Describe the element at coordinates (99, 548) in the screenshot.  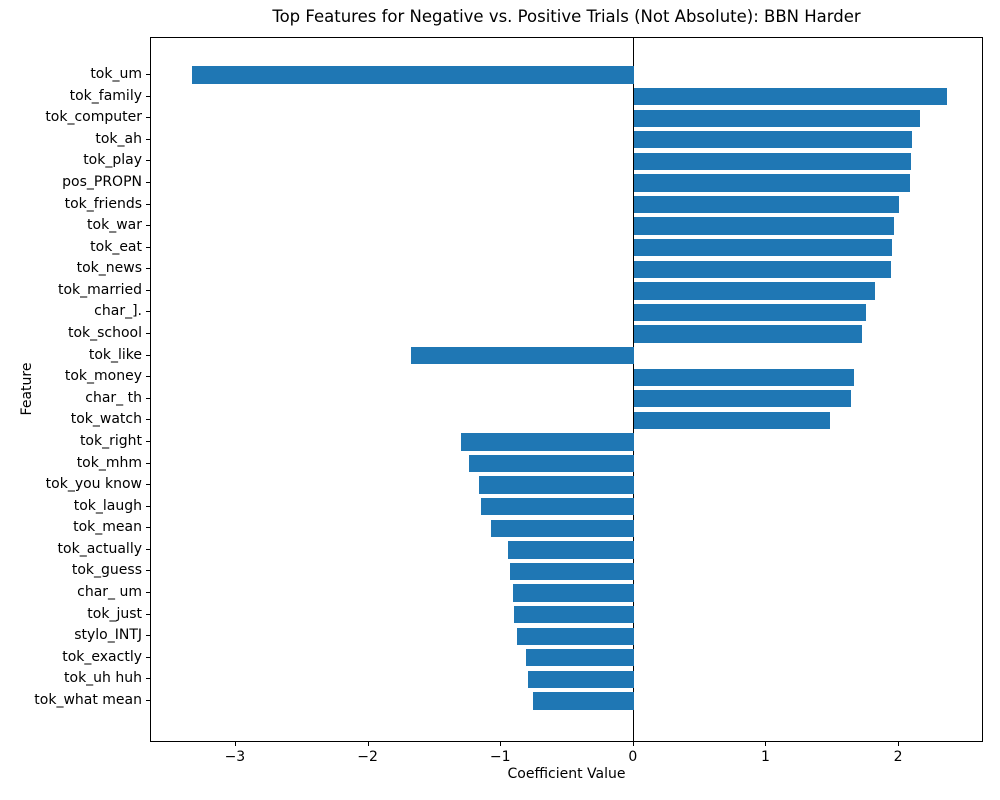
I see `y-tick-label: tok_actually` at that location.